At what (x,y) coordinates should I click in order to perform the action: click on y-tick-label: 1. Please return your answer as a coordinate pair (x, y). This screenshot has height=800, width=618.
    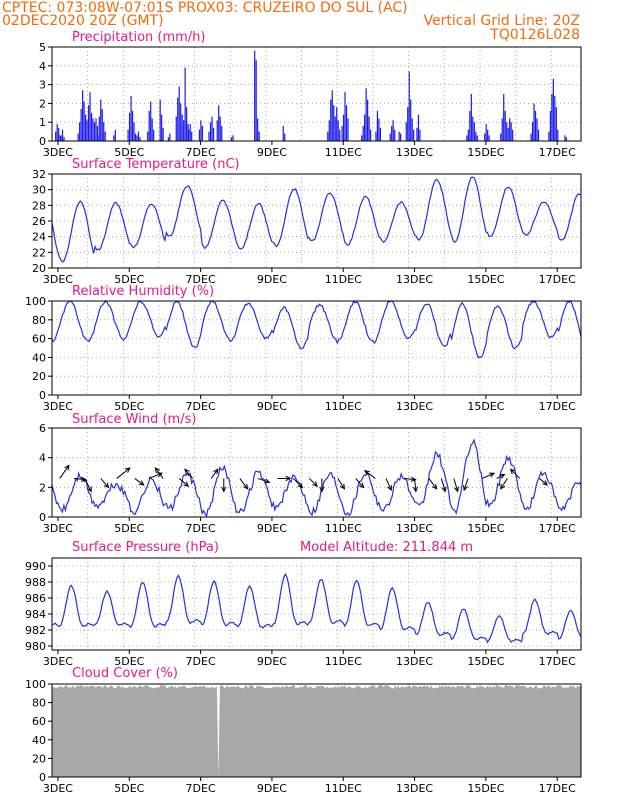
    Looking at the image, I should click on (42, 122).